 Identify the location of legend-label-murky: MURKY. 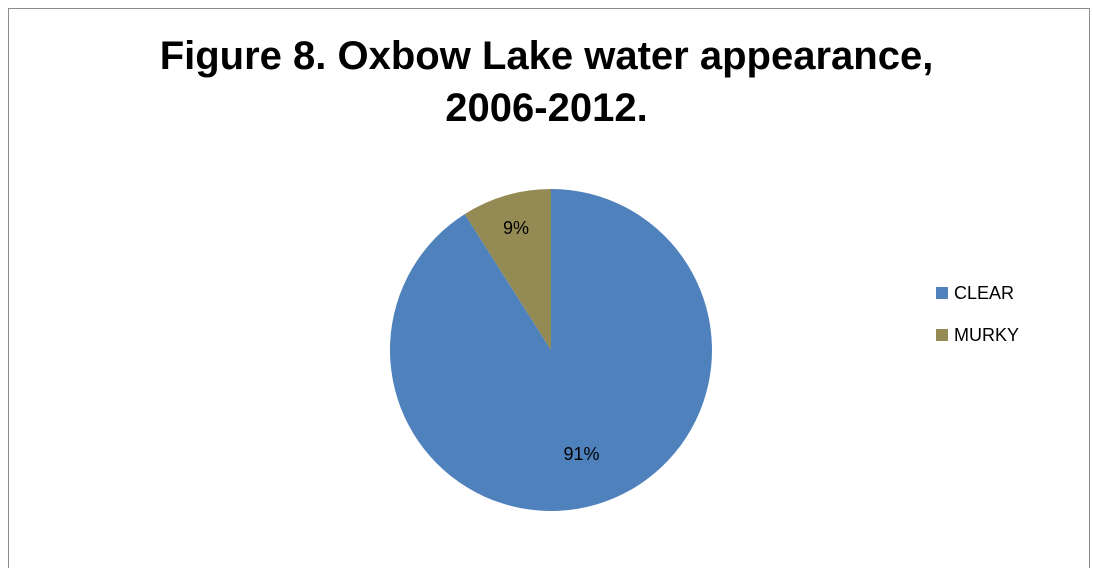
(987, 334).